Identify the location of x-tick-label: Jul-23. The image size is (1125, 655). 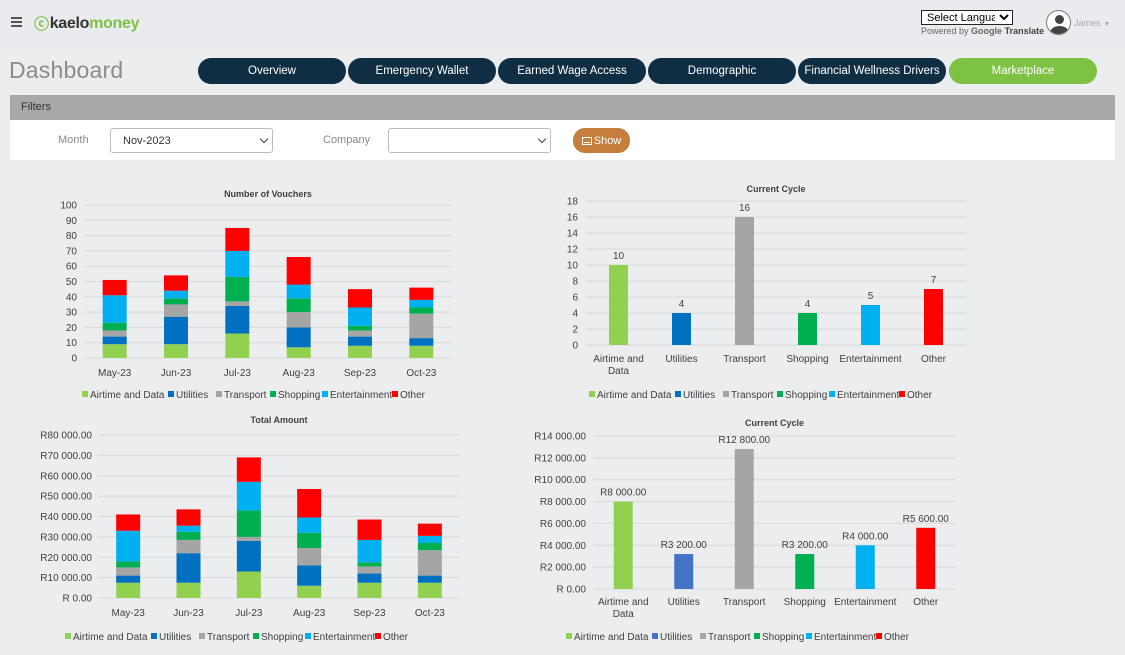
(249, 613).